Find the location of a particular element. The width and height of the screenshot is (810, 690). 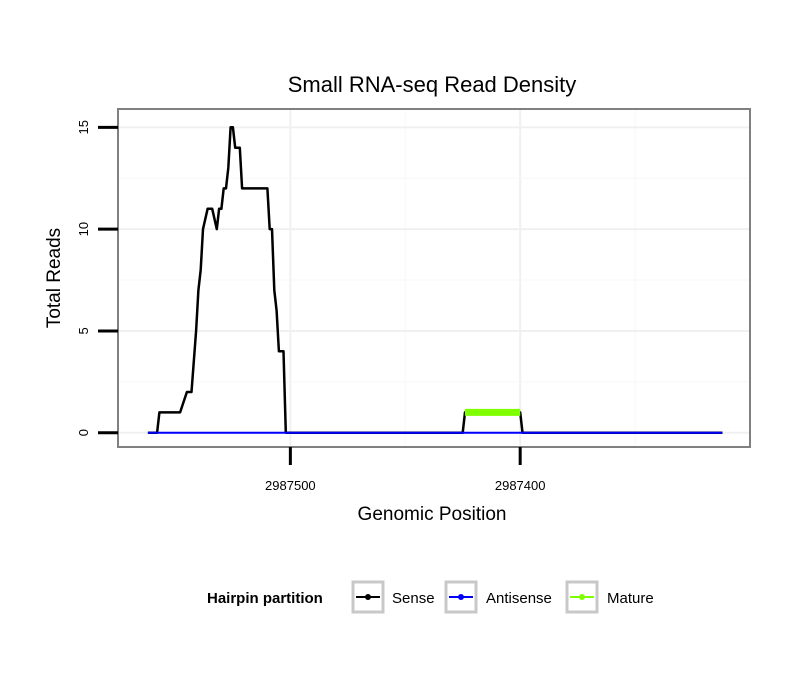

legend-item-antisense: Antisense is located at coordinates (498, 597).